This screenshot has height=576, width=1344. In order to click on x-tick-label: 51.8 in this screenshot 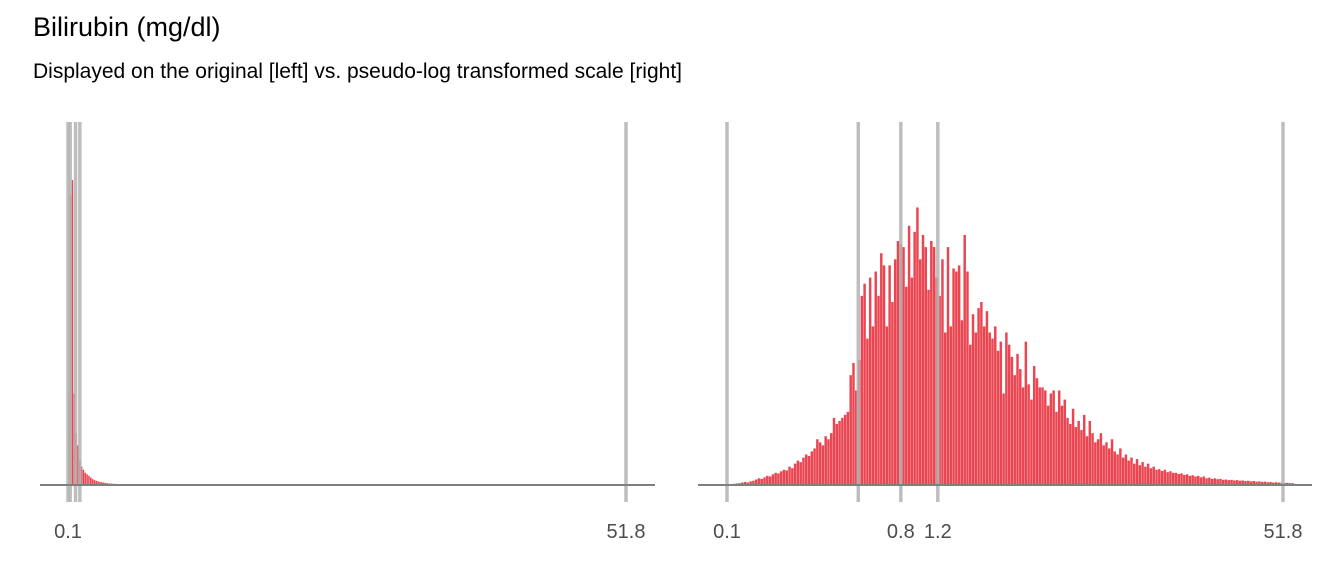, I will do `click(1283, 532)`.